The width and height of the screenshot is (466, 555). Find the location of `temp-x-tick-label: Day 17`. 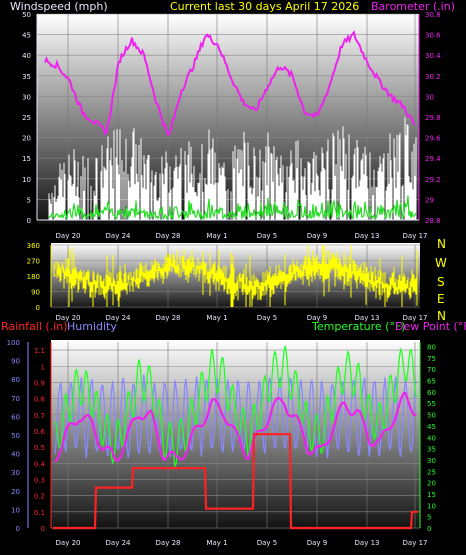

temp-x-tick-label: Day 17 is located at coordinates (415, 543).